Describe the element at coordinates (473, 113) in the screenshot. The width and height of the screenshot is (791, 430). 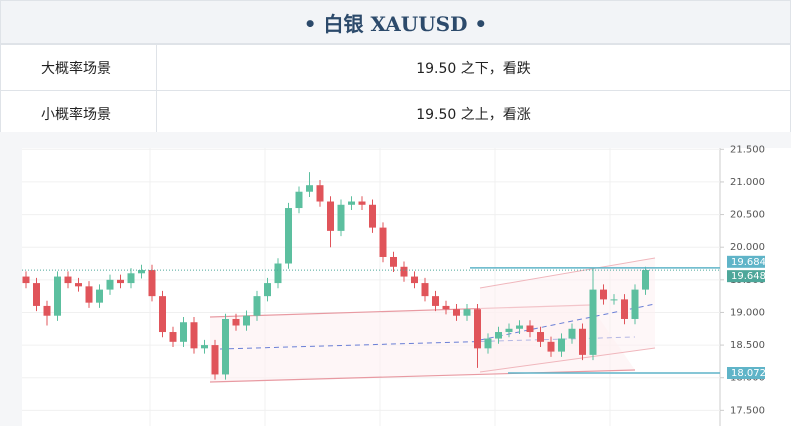
I see `cell: 19.50 之上，看涨` at that location.